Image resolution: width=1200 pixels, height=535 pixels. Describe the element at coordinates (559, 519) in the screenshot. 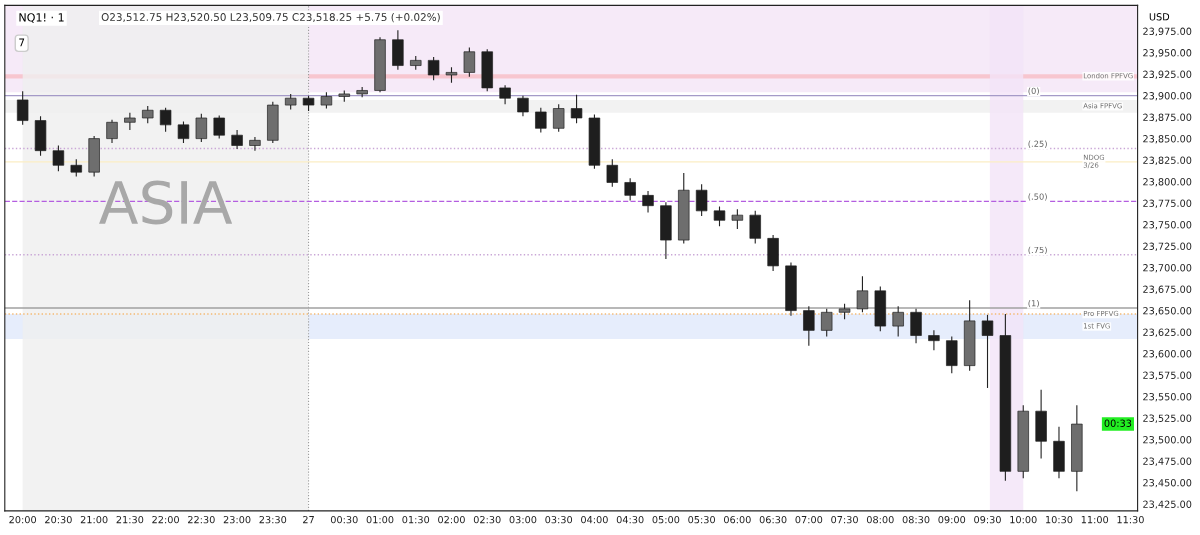

I see `x-tick-label: 03:30` at that location.